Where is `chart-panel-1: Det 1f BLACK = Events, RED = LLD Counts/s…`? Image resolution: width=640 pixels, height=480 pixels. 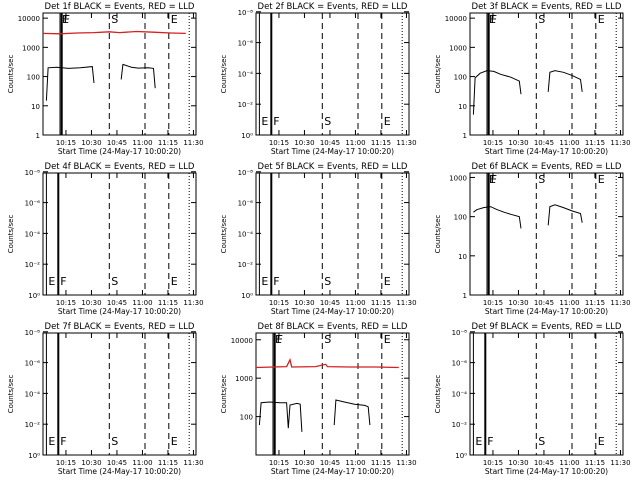
chart-panel-1: Det 1f BLACK = Events, RED = LLD Counts/s… is located at coordinates (105, 79).